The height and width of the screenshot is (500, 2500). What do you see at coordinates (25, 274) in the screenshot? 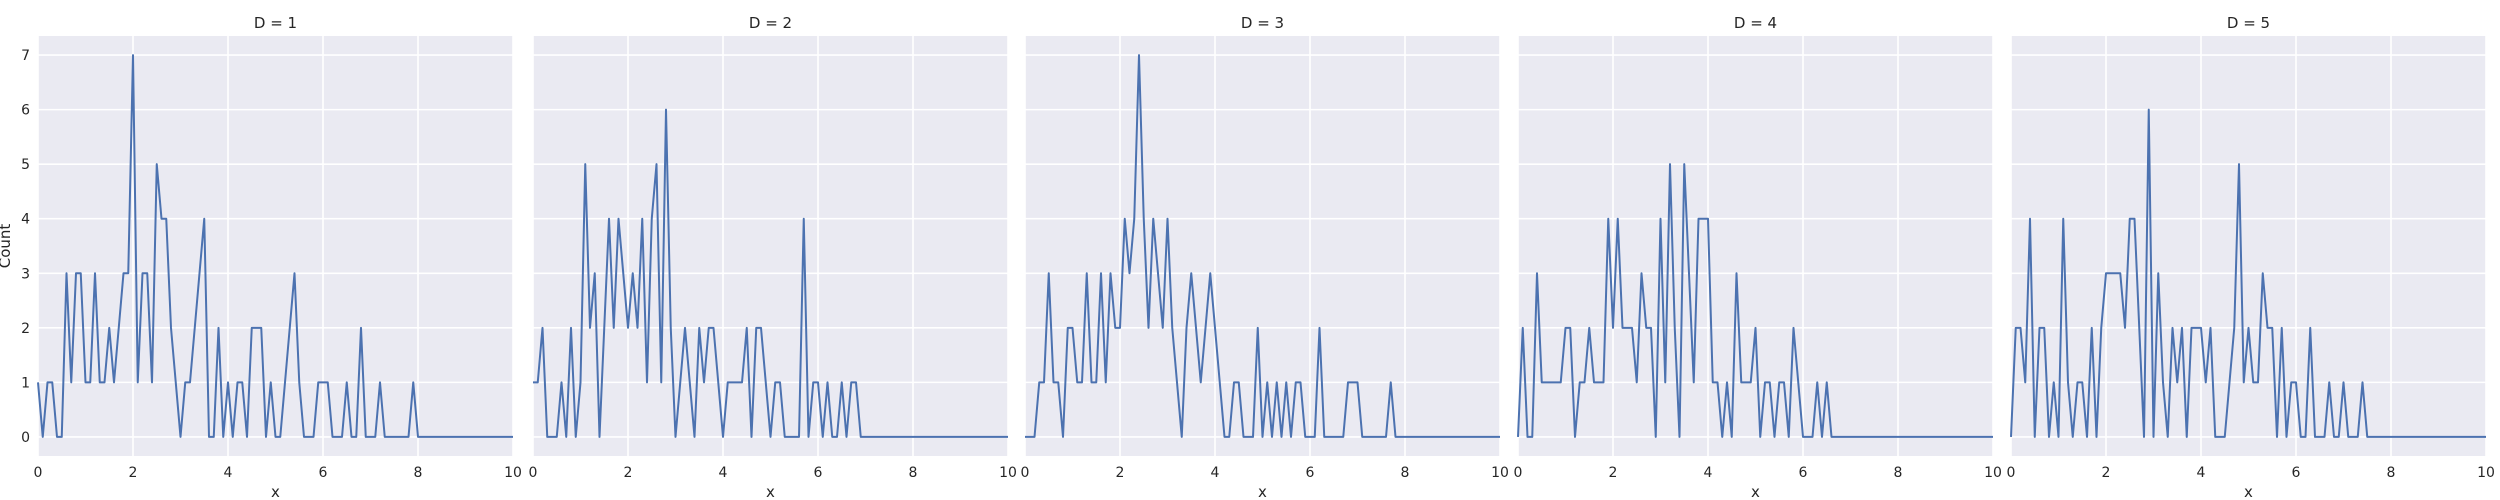
I see `y-tick-label: 3` at bounding box center [25, 274].